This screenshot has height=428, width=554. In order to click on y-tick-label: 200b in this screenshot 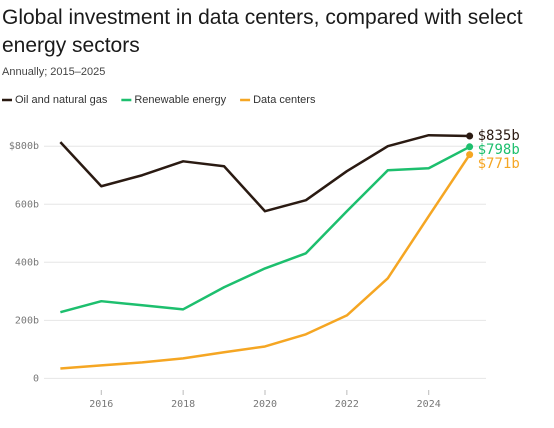, I will do `click(27, 320)`.